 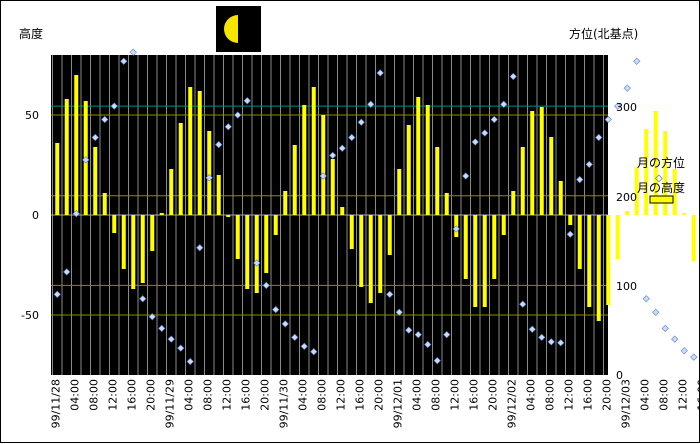 What do you see at coordinates (56, 403) in the screenshot?
I see `x-tick-label: 99/11/28` at bounding box center [56, 403].